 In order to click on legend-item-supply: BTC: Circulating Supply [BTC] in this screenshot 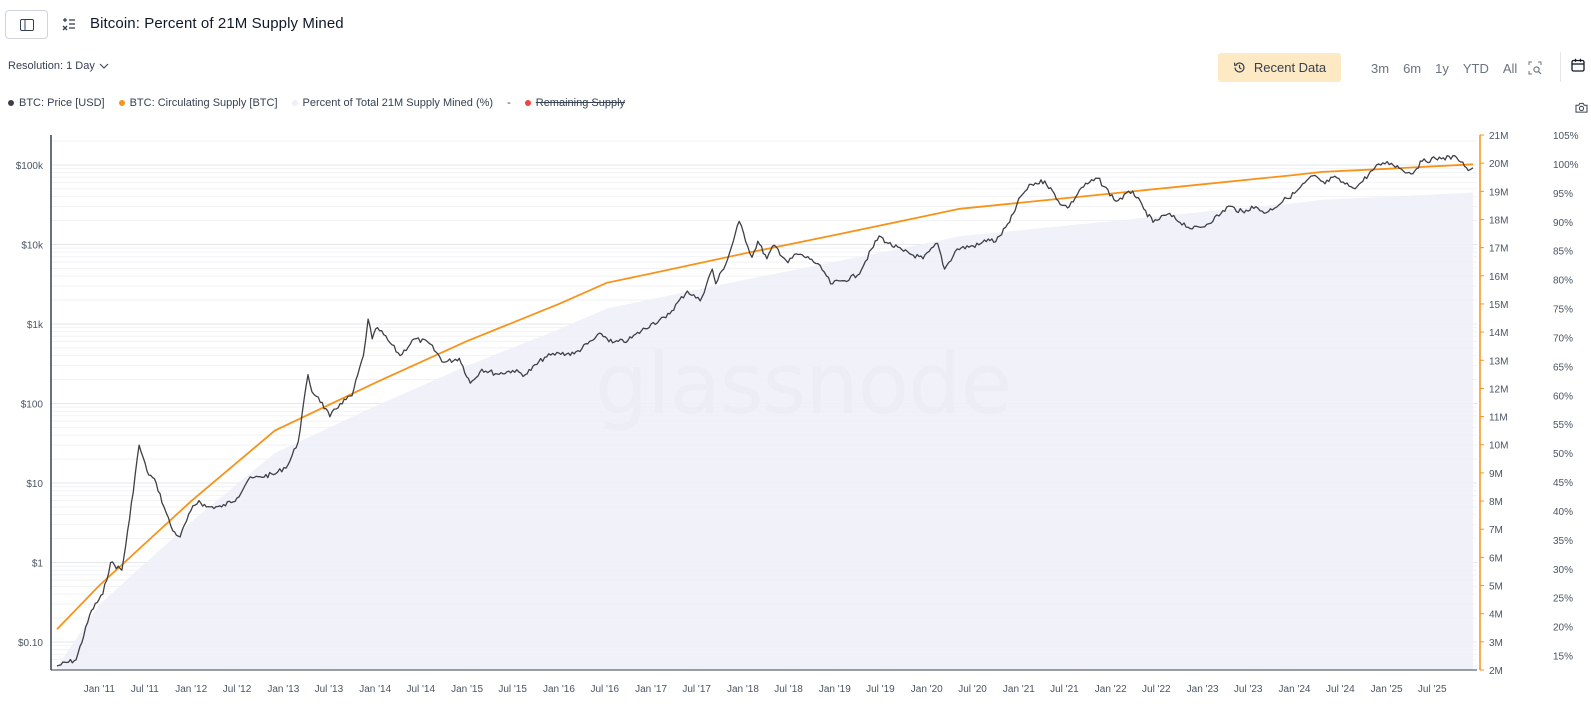, I will do `click(198, 103)`.